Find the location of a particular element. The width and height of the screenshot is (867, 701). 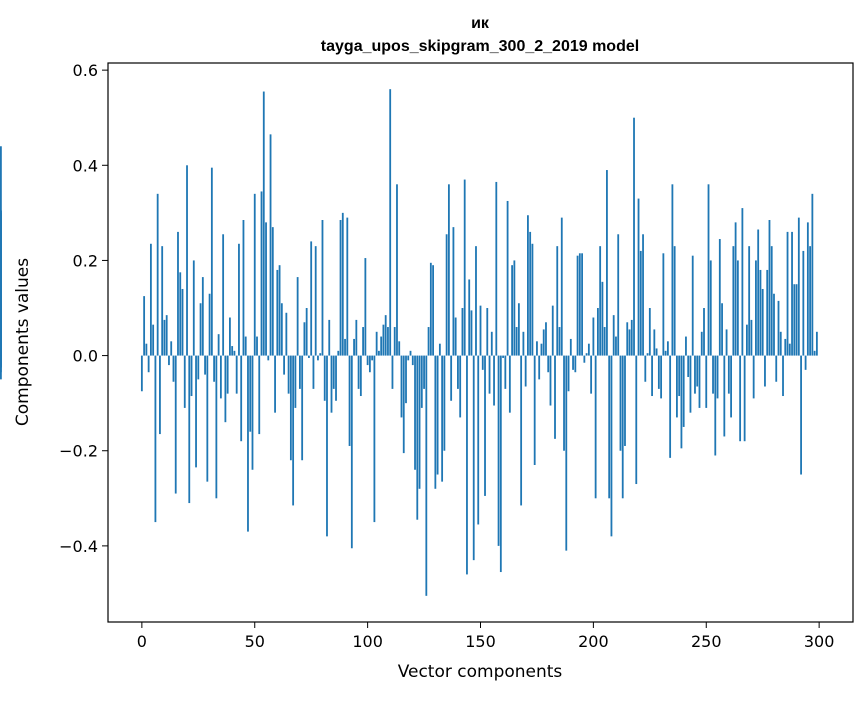

x-tick-label-250: 250 is located at coordinates (706, 641).